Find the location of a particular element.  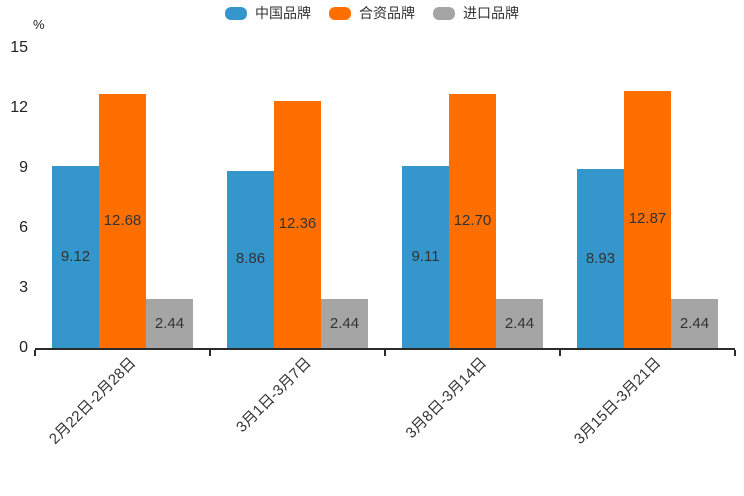

y-tick-label: 15 is located at coordinates (19, 47).